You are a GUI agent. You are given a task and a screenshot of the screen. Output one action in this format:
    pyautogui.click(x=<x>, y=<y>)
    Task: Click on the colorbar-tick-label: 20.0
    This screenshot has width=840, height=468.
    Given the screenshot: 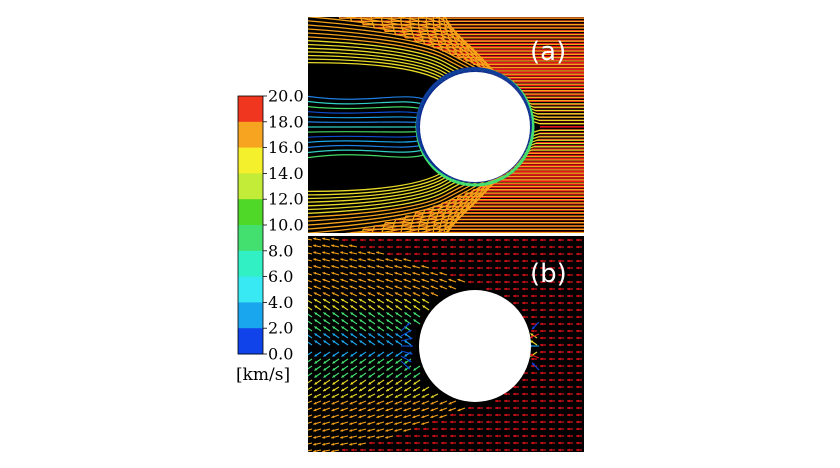 What is the action you would take?
    pyautogui.click(x=286, y=96)
    